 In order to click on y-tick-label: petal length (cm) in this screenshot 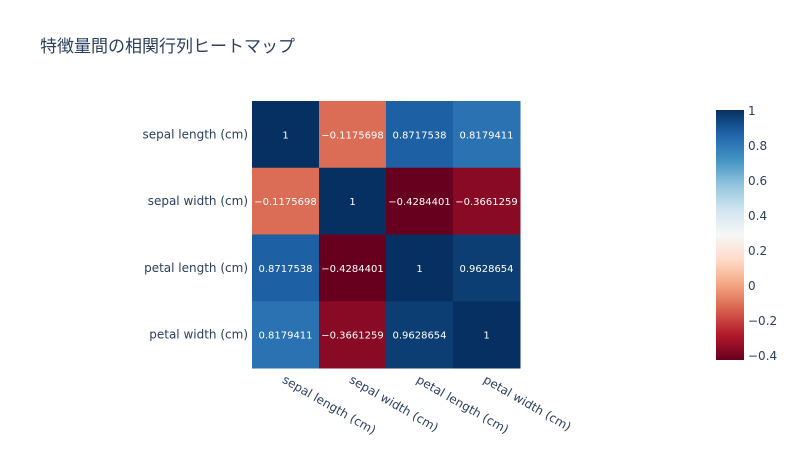, I will do `click(196, 268)`.